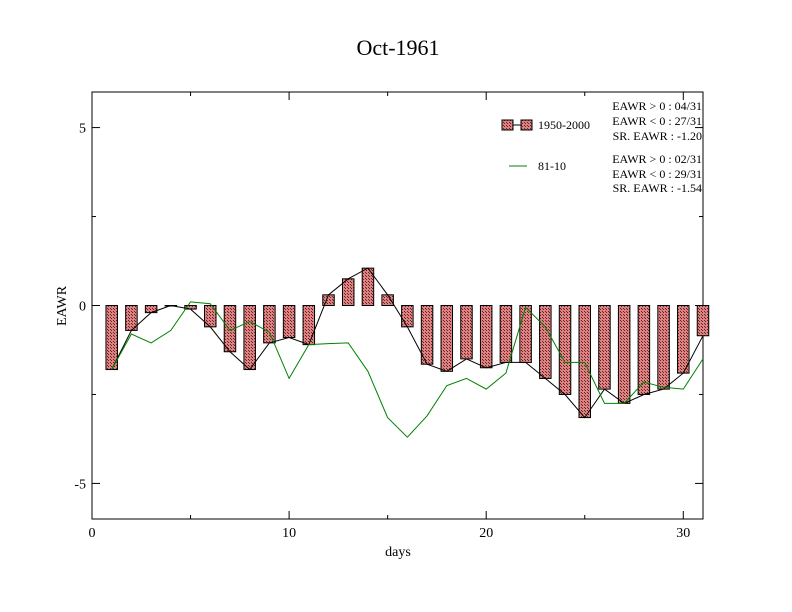 The width and height of the screenshot is (792, 612). I want to click on stats-1950-2000-line-3: SR. EAWR : -1.20, so click(657, 136).